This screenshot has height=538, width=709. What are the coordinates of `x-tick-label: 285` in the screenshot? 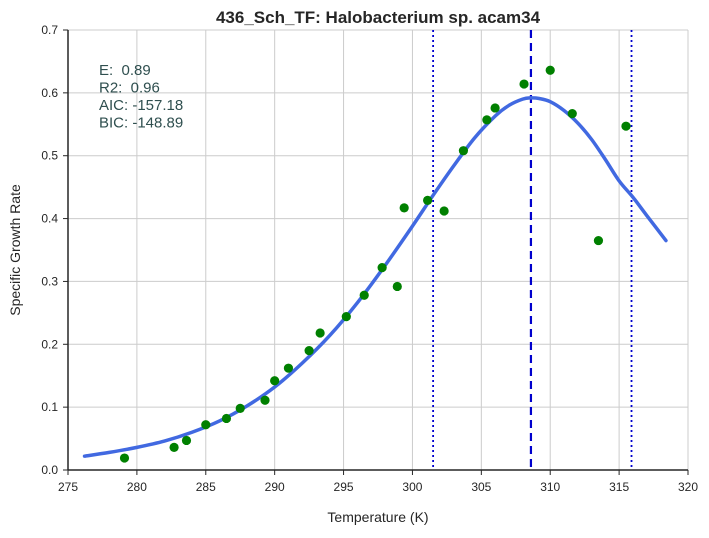 It's located at (206, 487).